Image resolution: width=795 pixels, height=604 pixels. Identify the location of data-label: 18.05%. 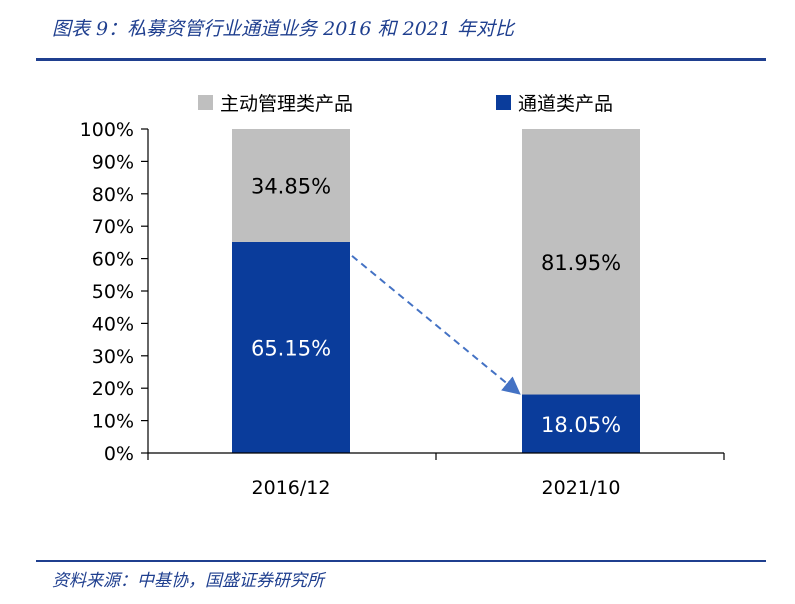
(581, 425).